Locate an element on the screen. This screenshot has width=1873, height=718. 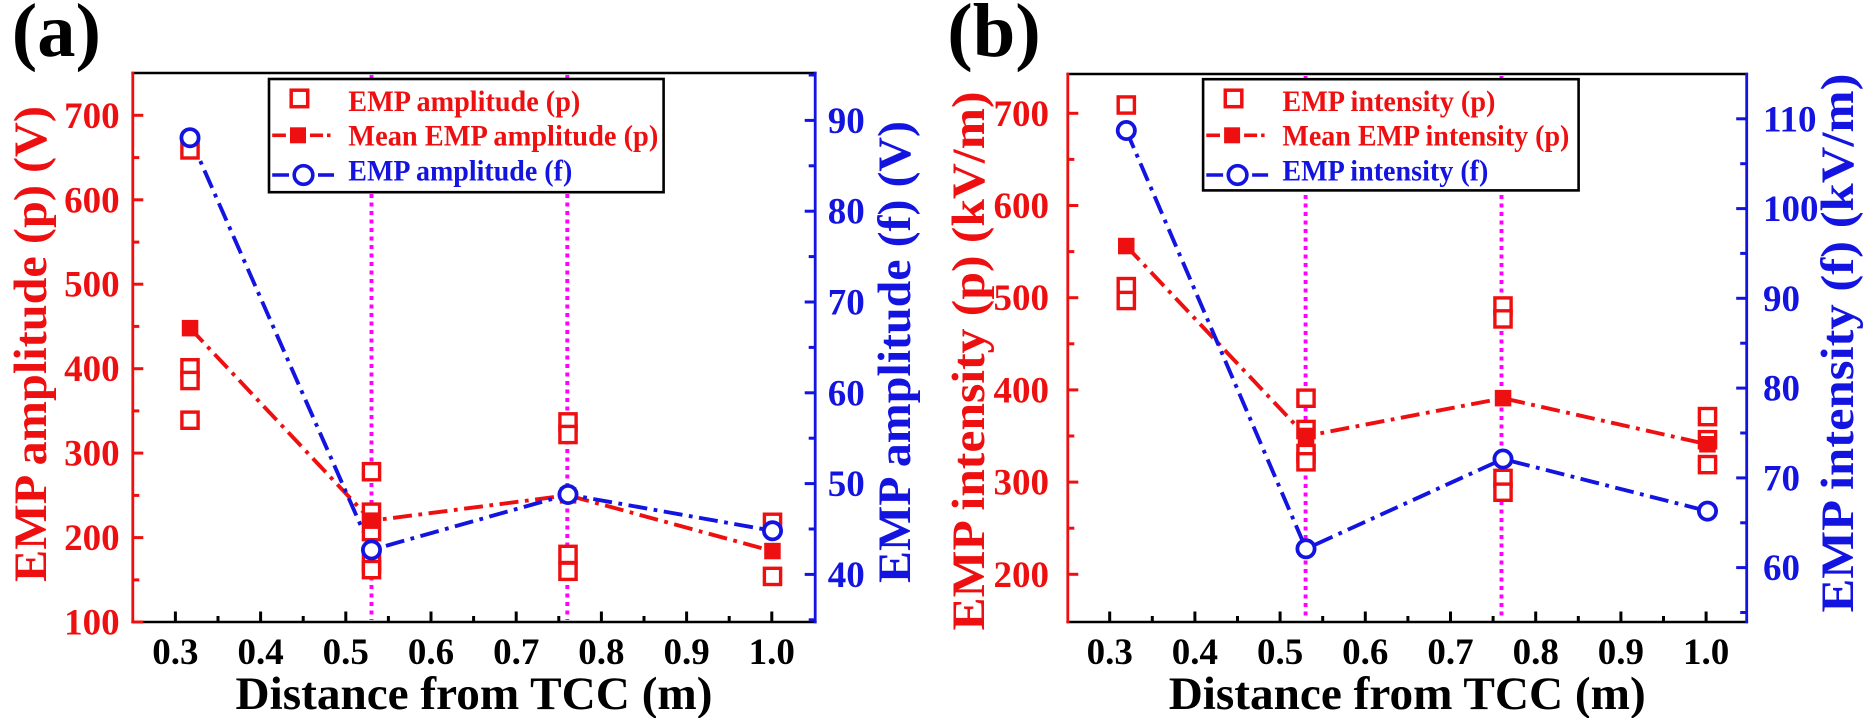
svg-text: EMP amplitude (p) (V) is located at coordinates (31, 344).